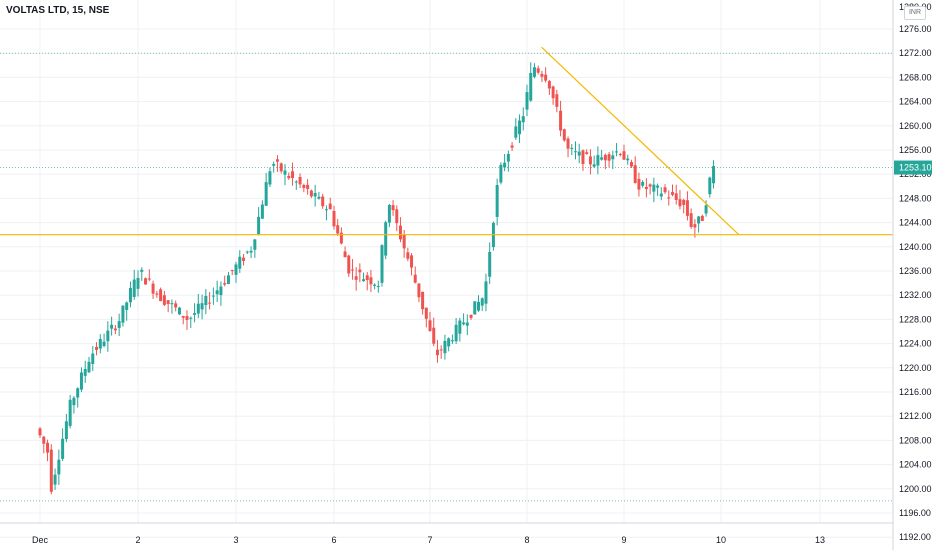 This screenshot has height=550, width=932. Describe the element at coordinates (915, 465) in the screenshot. I see `price-tick-label: 1204.00` at that location.